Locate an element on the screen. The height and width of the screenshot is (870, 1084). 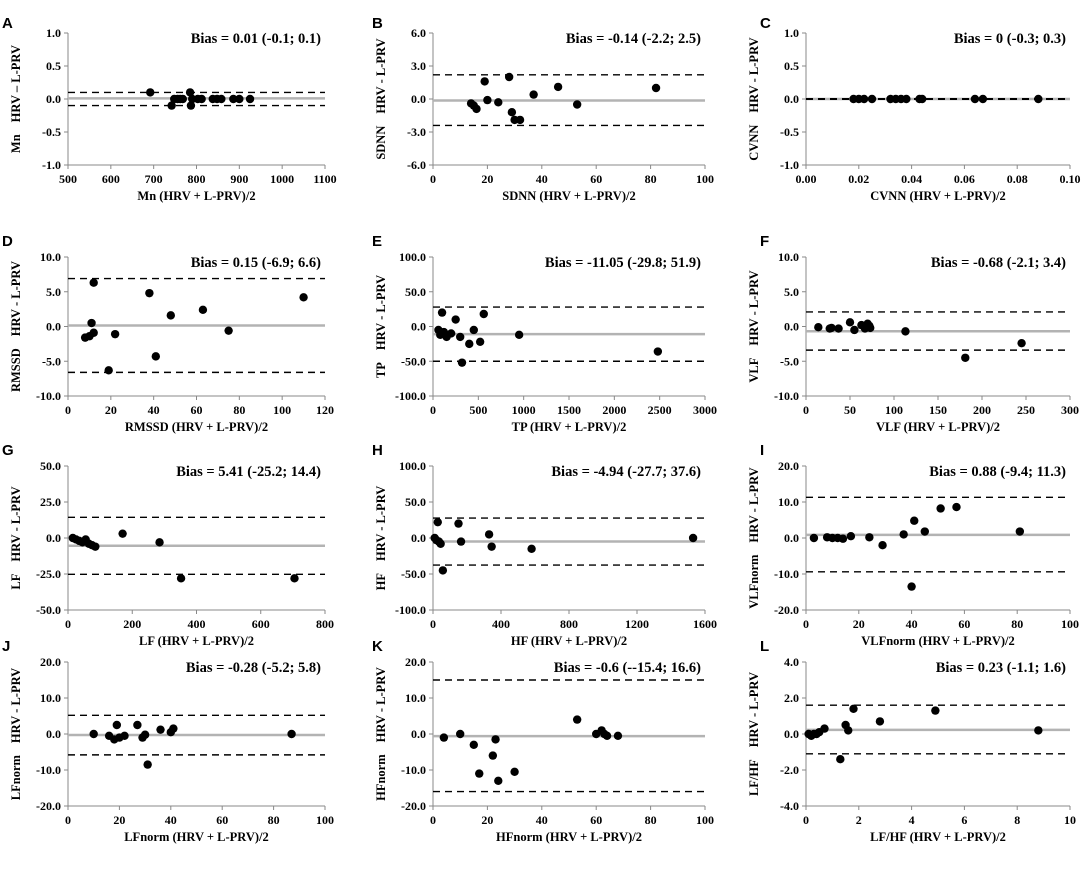
y-tick-label: -10.0 is located at coordinates (413, 770).